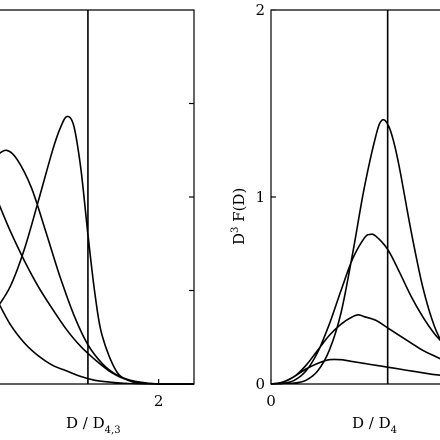  I want to click on left-x-tick-label: 2, so click(159, 401).